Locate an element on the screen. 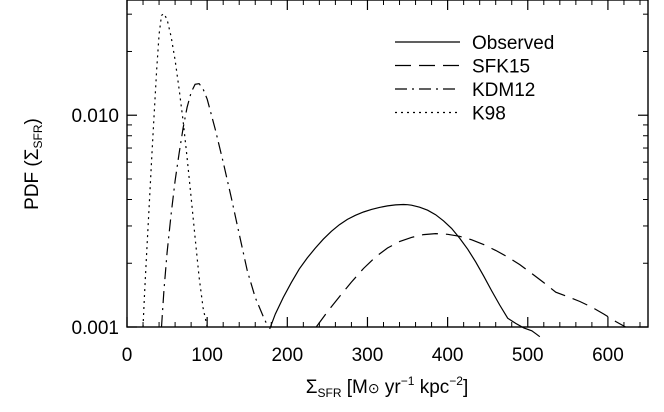  x-tick-label: 200 is located at coordinates (287, 355).